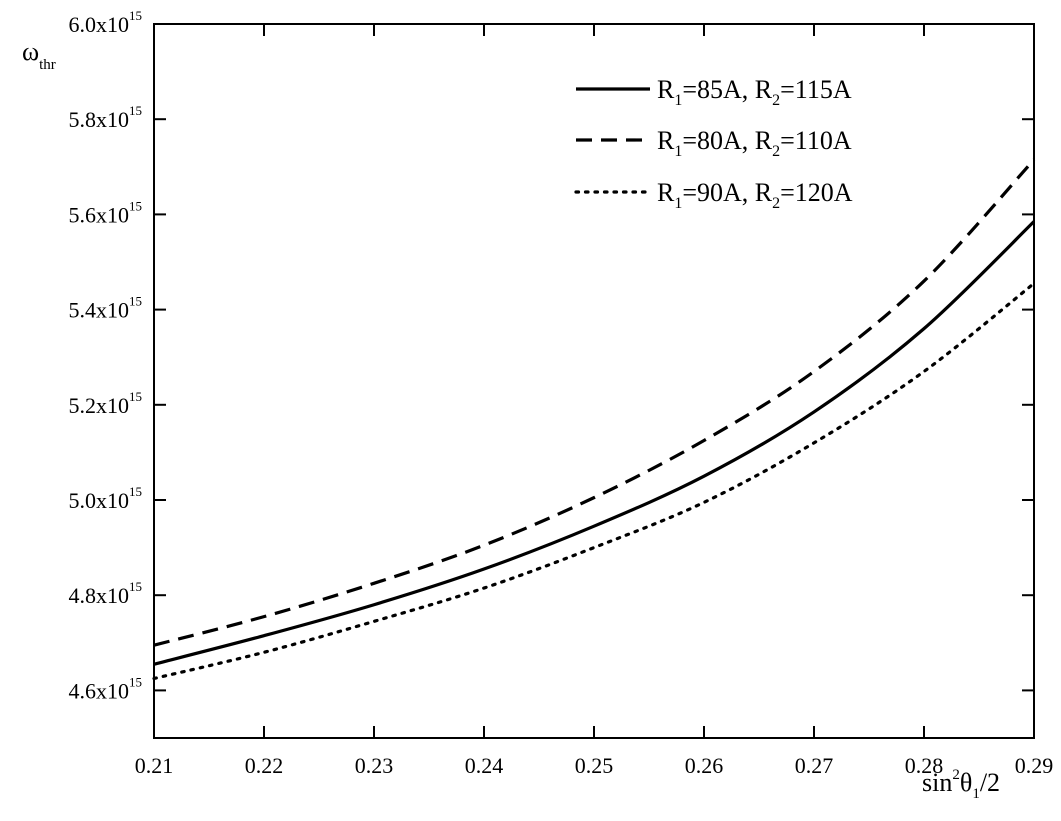  I want to click on legend-text: =110A, so click(816, 140).